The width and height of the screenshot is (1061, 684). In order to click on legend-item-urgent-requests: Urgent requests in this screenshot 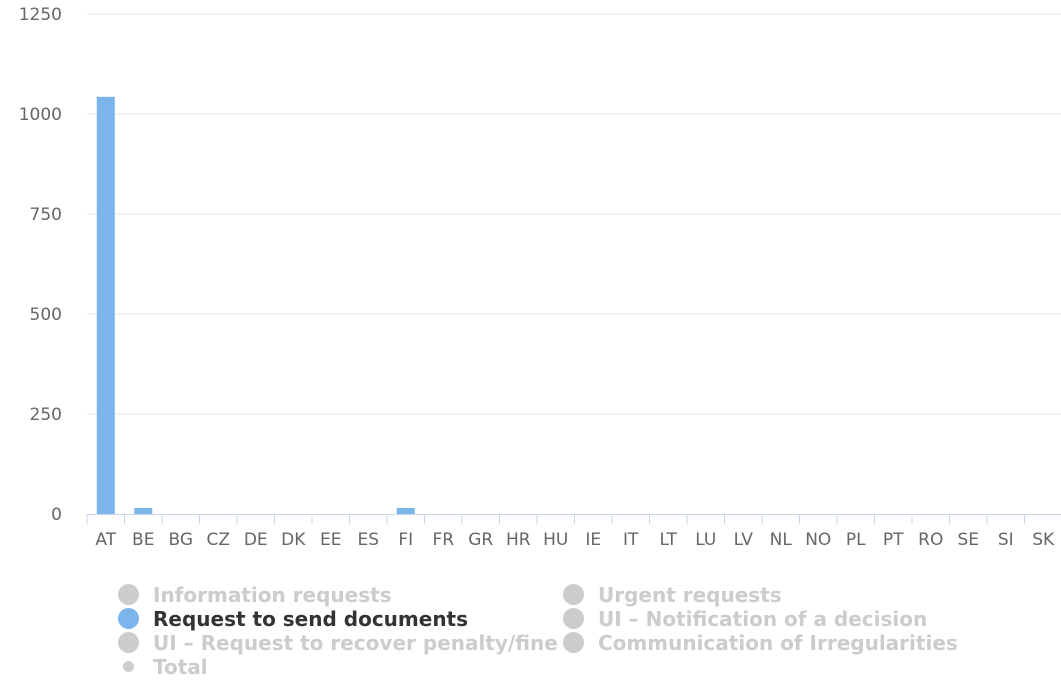, I will do `click(785, 594)`.